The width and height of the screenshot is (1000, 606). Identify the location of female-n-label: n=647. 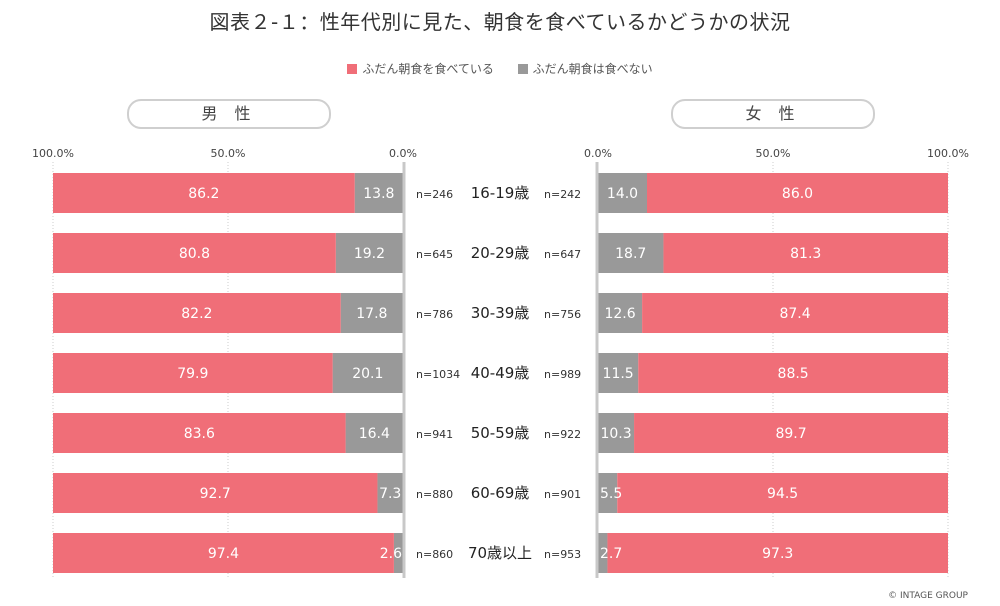
(562, 254).